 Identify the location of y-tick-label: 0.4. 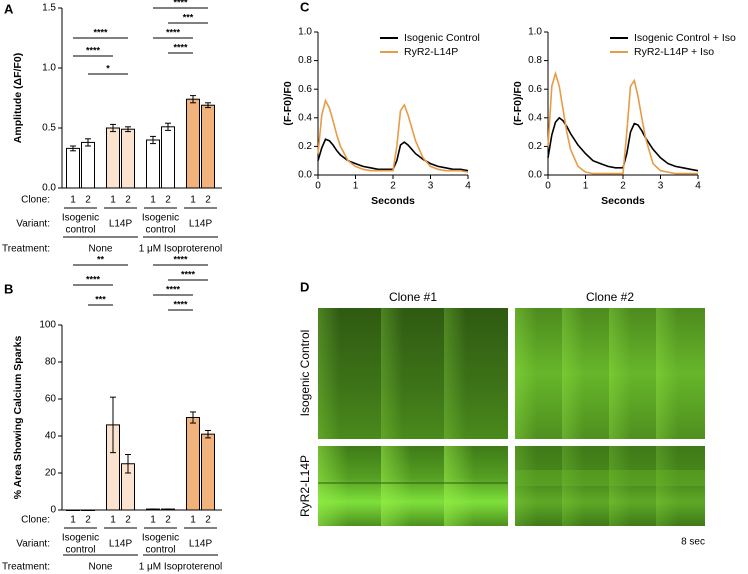
(305, 117).